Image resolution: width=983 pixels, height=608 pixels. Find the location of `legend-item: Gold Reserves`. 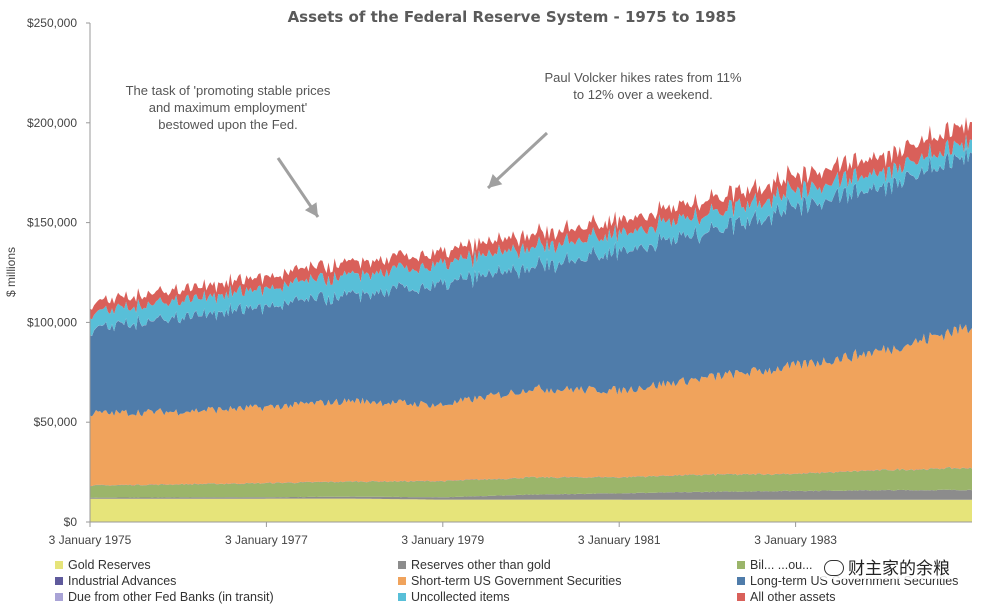

legend-item: Gold Reserves is located at coordinates (103, 565).